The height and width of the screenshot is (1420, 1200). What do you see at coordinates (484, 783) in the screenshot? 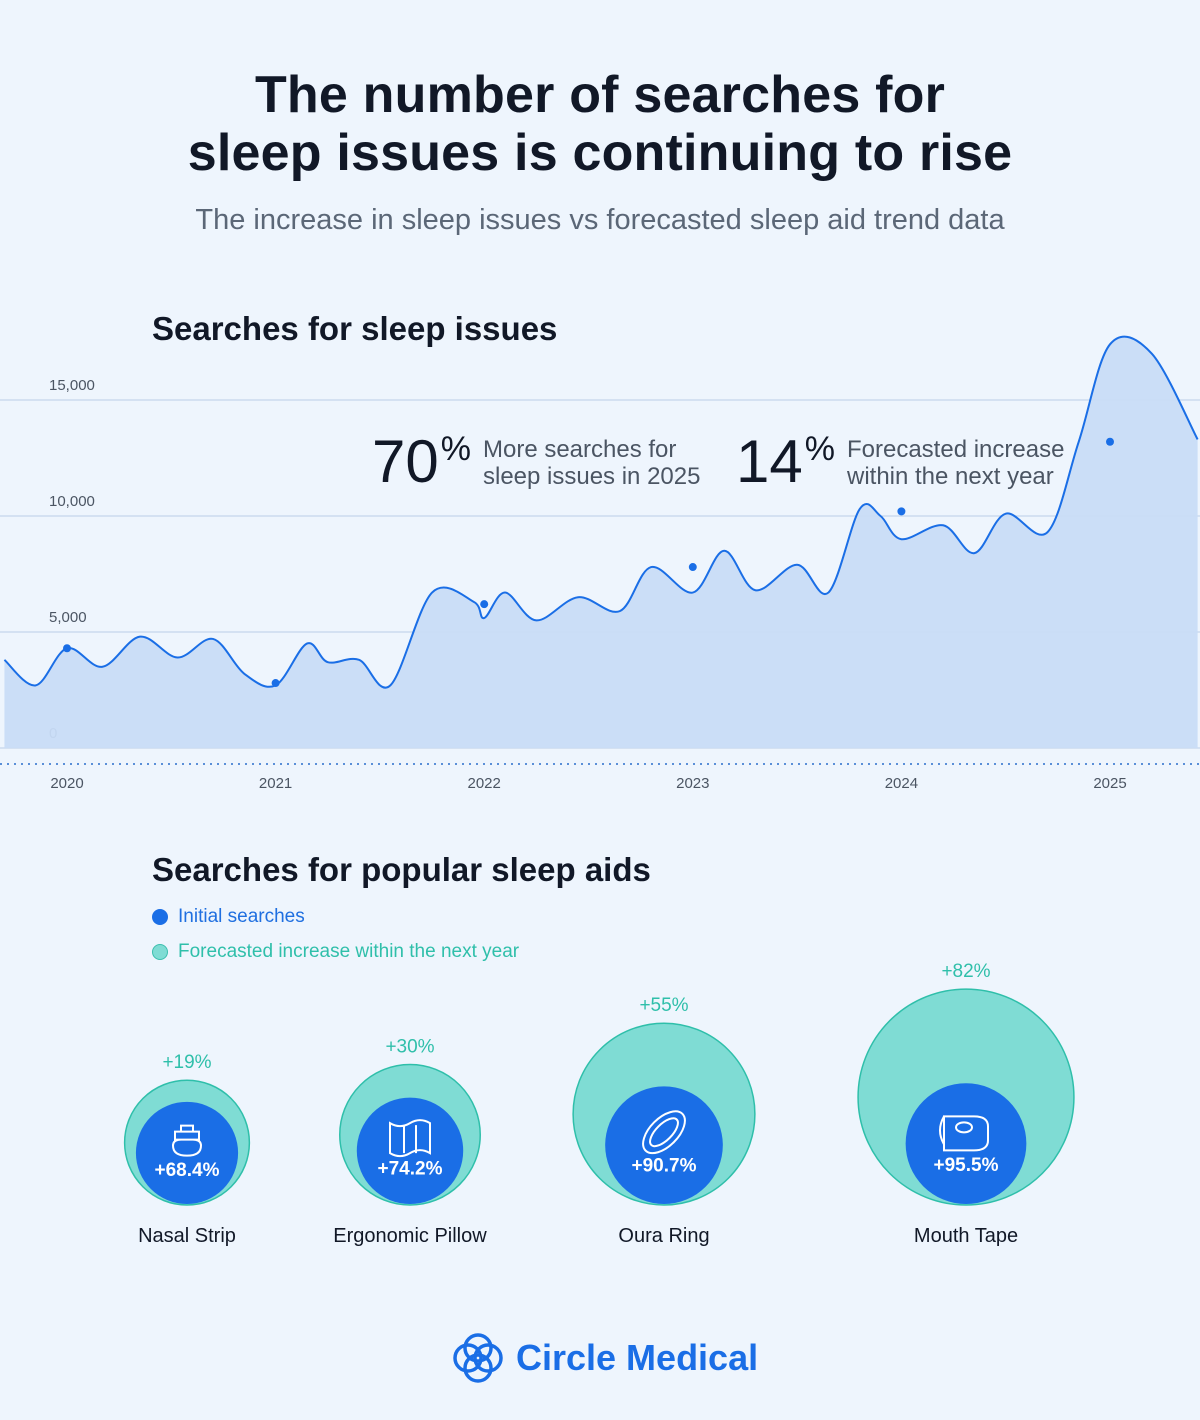
I see `x-tick-label: 2022` at bounding box center [484, 783].